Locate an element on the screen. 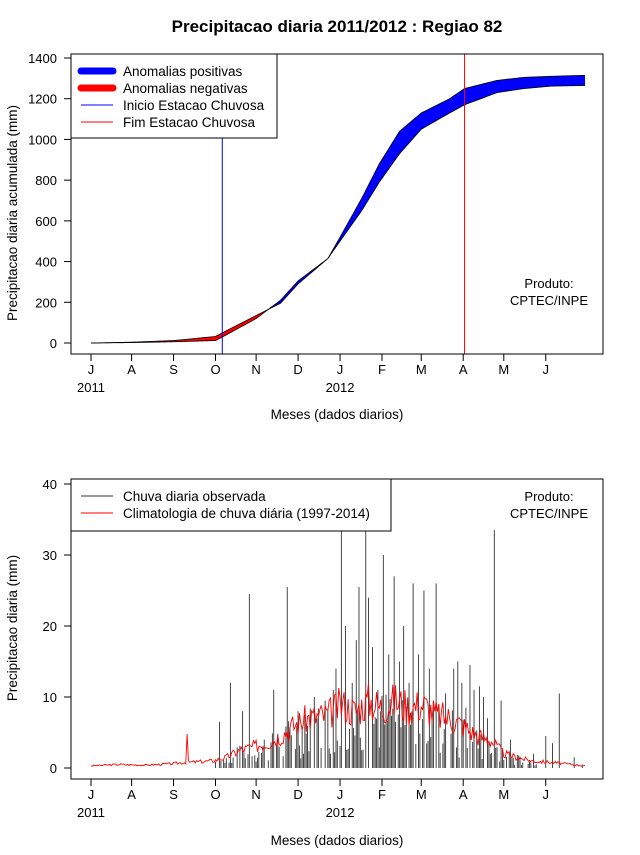 Image resolution: width=640 pixels, height=855 pixels. legend-label-positive: Anomalias positivas is located at coordinates (183, 71).